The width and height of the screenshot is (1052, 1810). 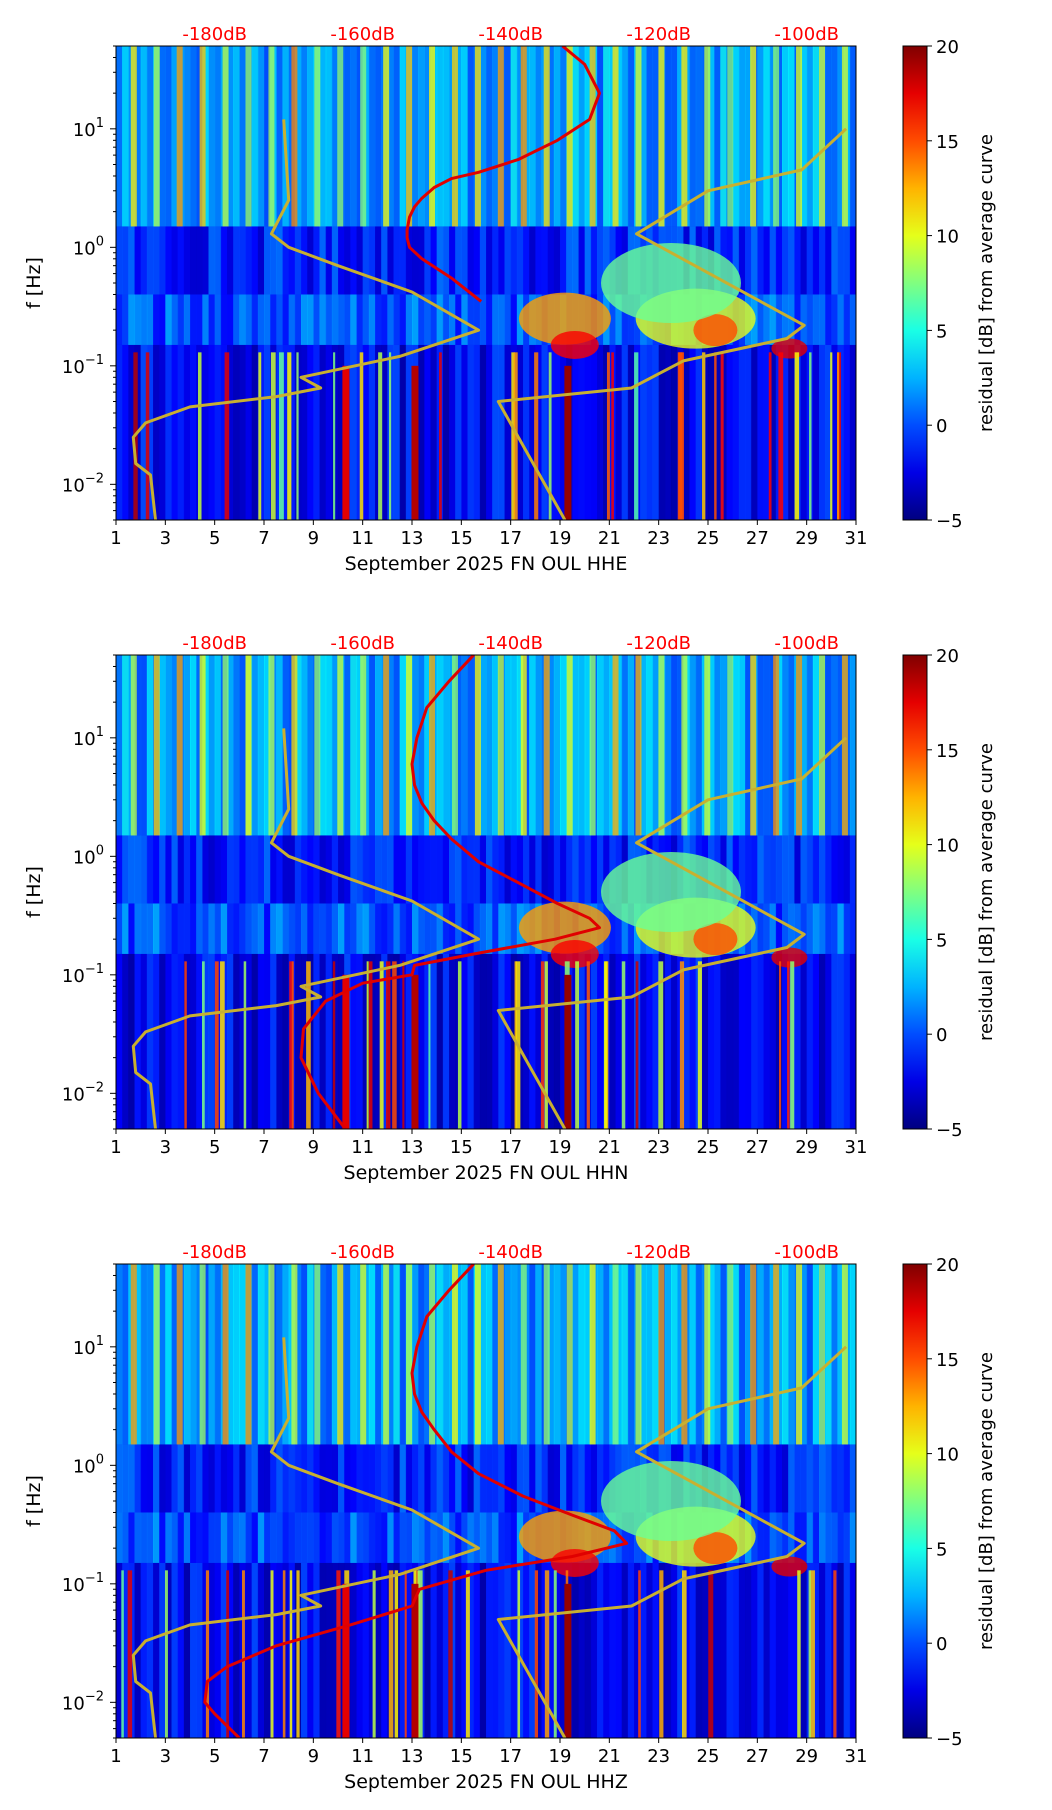 What do you see at coordinates (947, 1360) in the screenshot?
I see `colorbar-tick-label: 15` at bounding box center [947, 1360].